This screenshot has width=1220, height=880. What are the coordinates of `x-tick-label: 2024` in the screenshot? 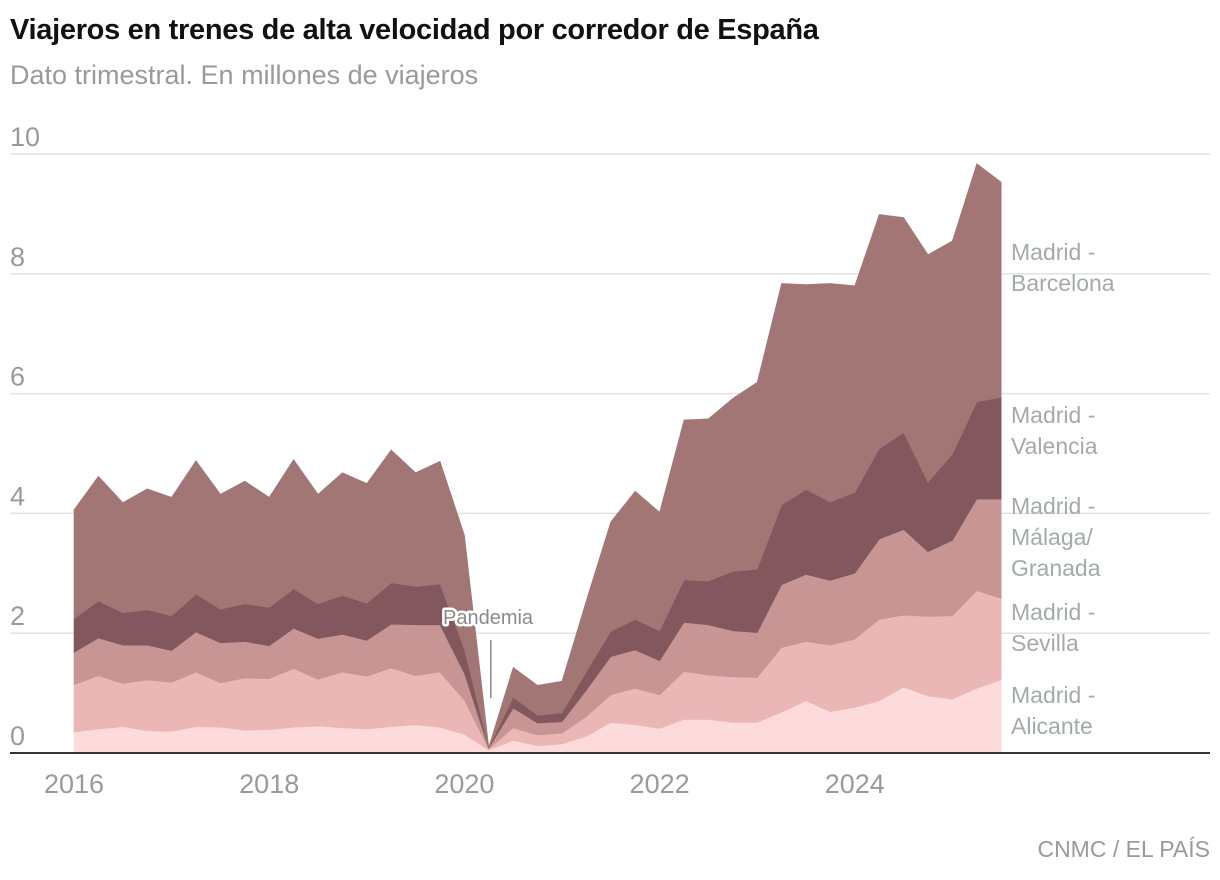 It's located at (855, 784).